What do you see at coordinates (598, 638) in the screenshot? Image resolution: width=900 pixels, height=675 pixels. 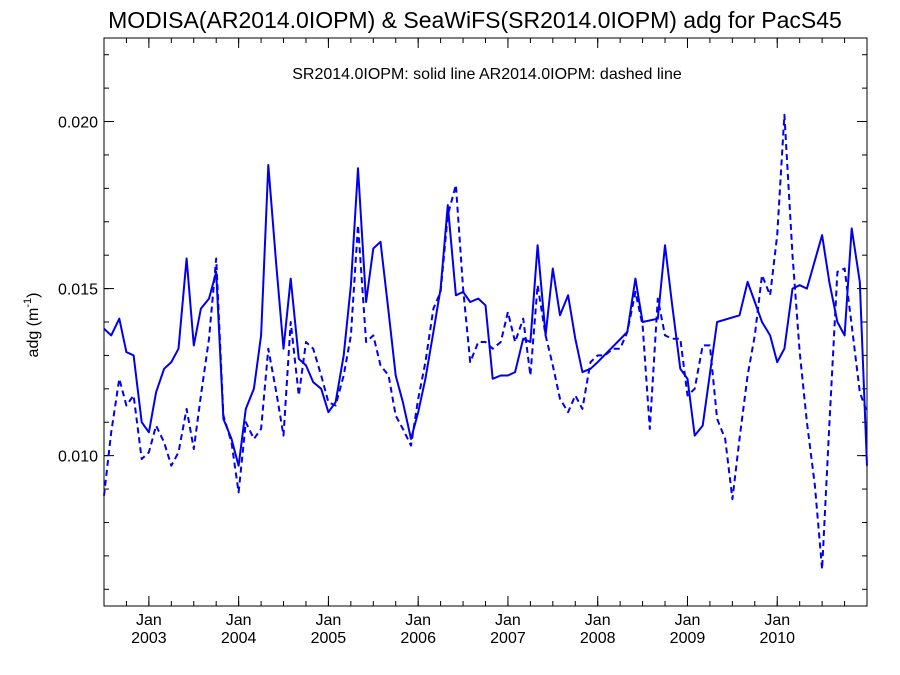 I see `x-tick-label-year: 2008` at bounding box center [598, 638].